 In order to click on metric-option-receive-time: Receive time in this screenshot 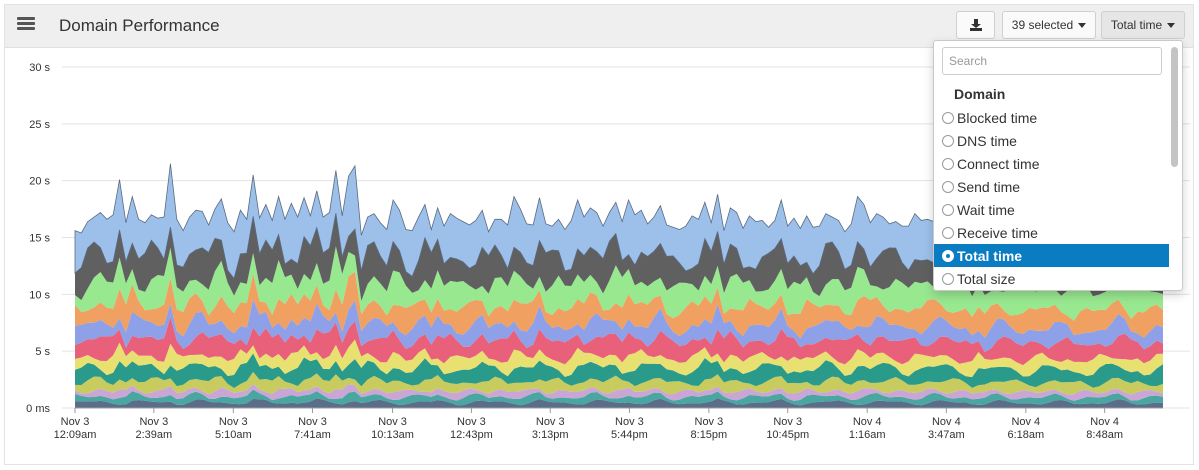, I will do `click(1051, 232)`.